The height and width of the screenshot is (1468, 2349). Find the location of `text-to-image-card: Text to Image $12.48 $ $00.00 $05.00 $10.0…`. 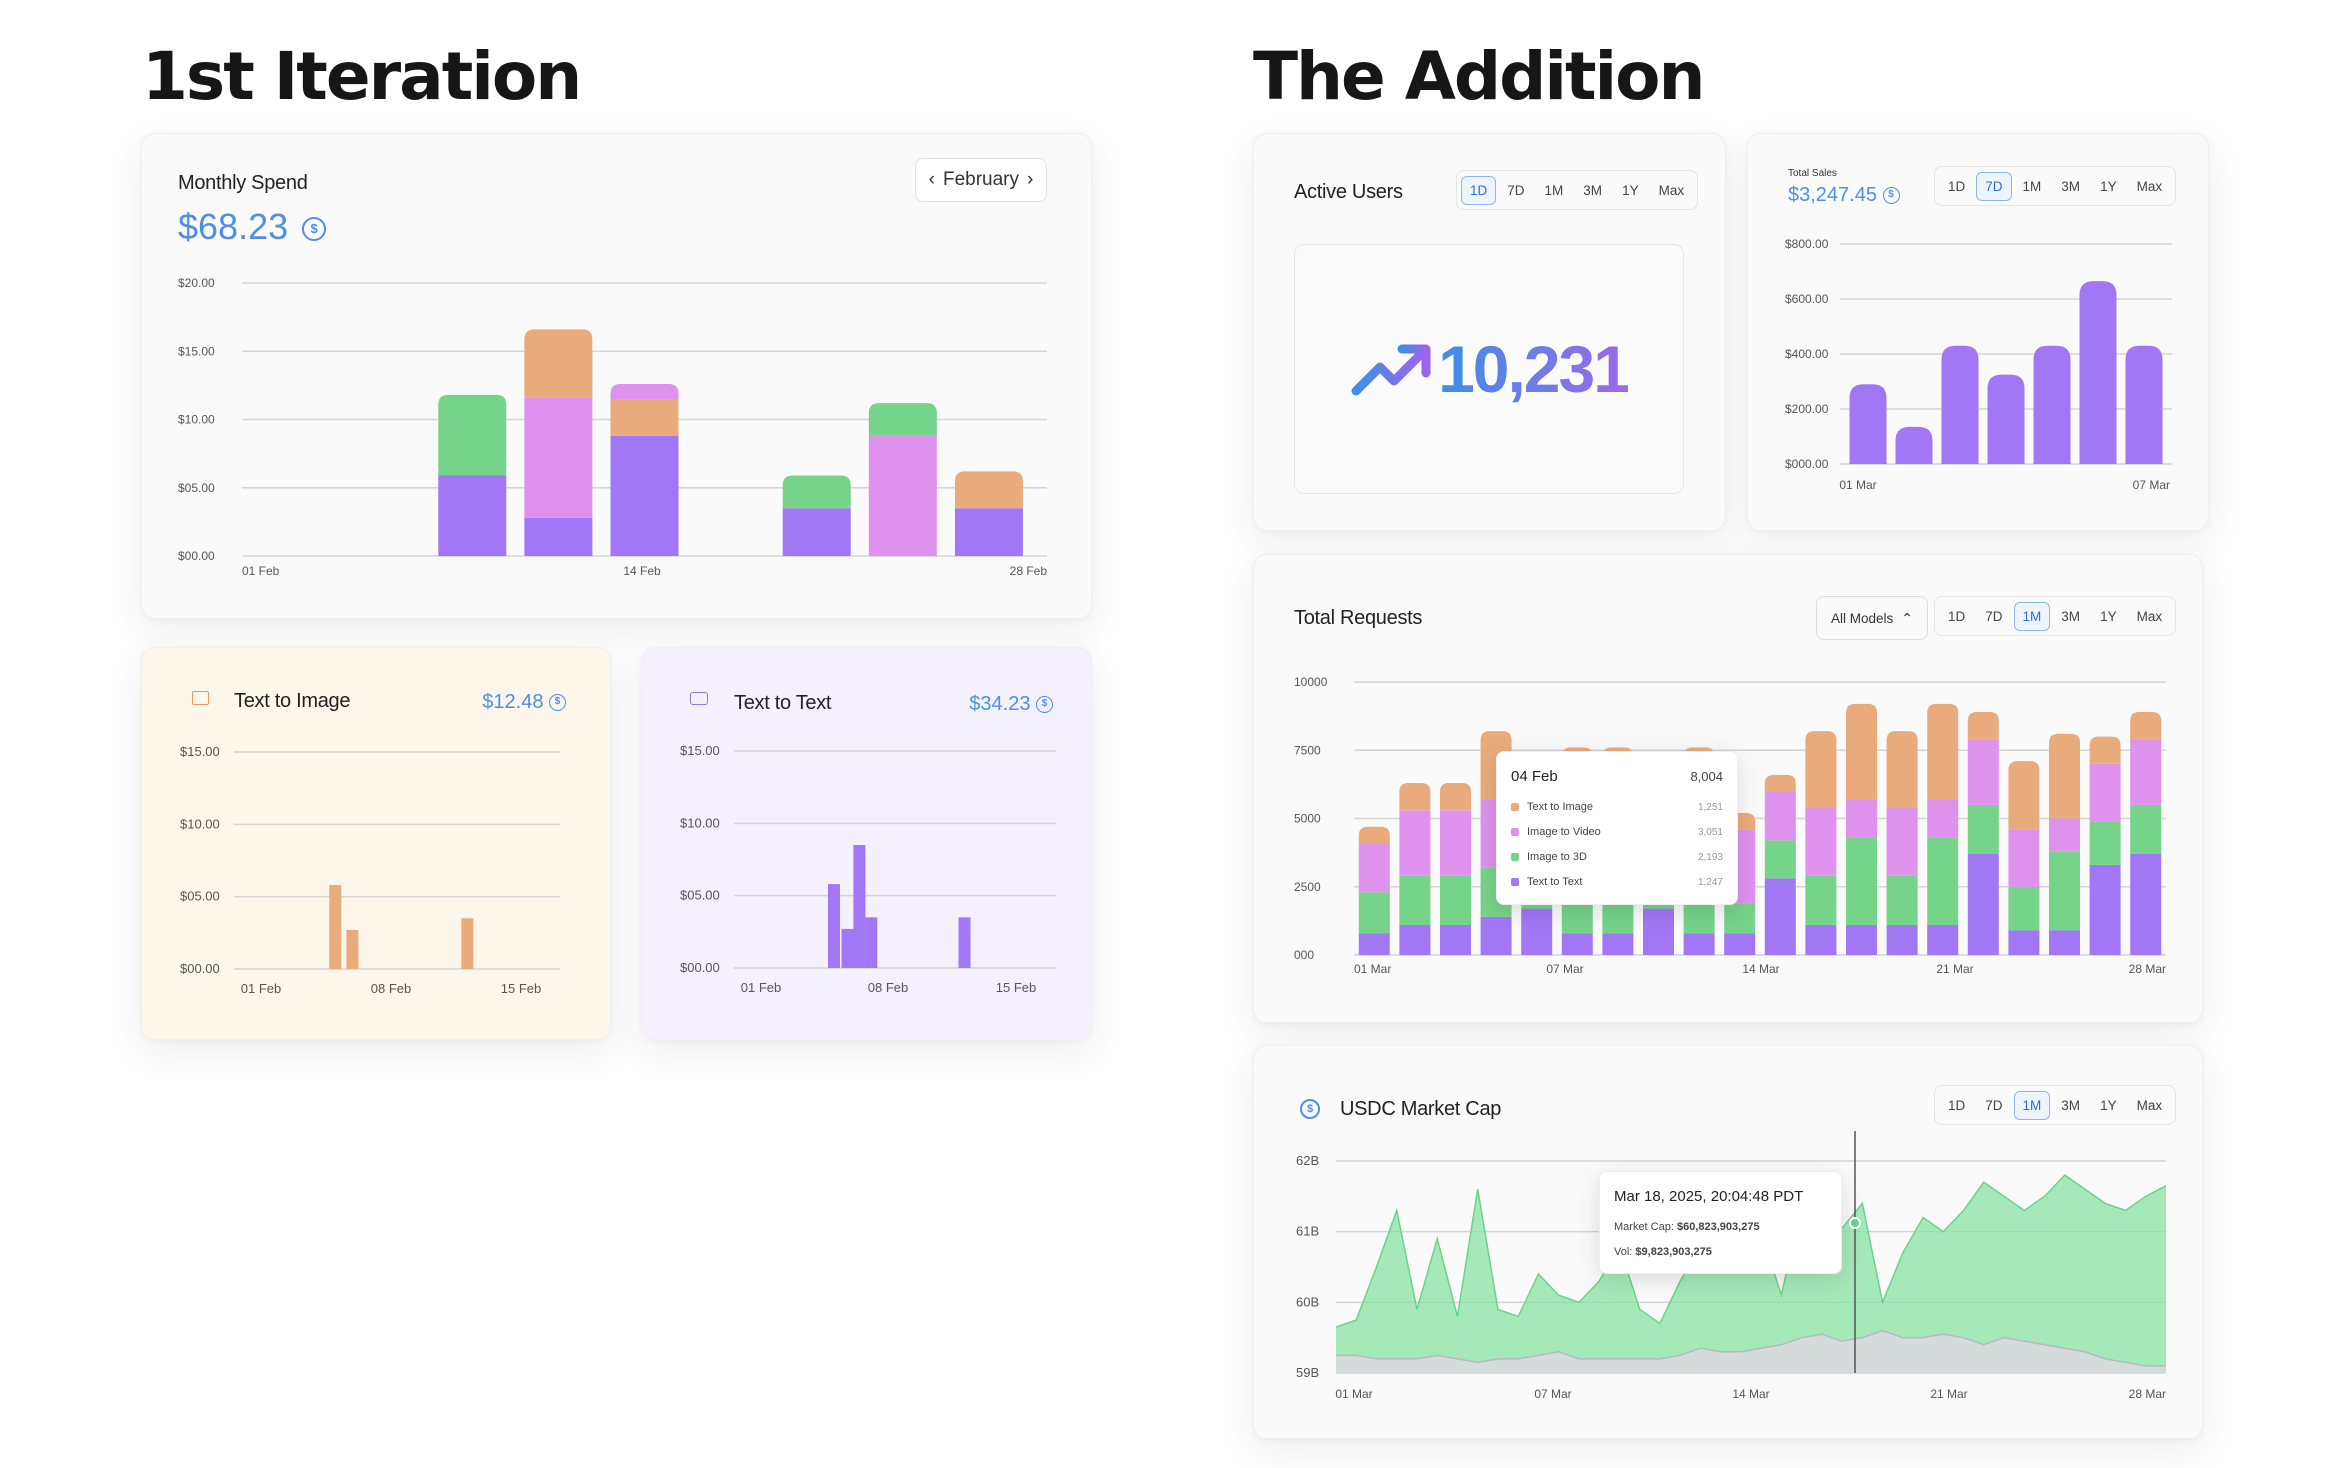

text-to-image-card: Text to Image $12.48 $ $00.00 $05.00 $10.0… is located at coordinates (376, 843).